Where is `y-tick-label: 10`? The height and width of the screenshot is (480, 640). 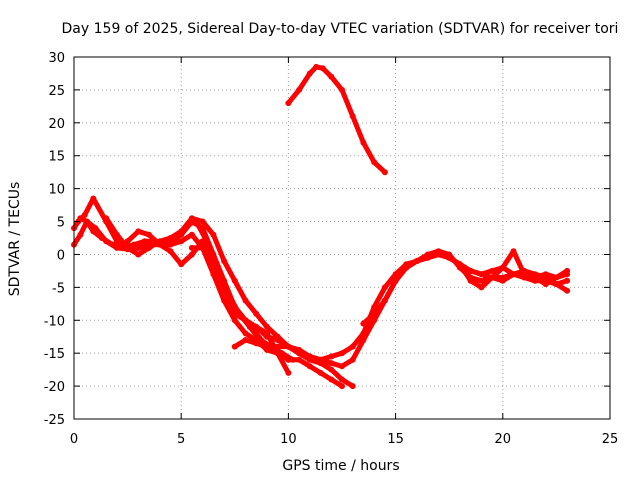
y-tick-label: 10 is located at coordinates (56, 190).